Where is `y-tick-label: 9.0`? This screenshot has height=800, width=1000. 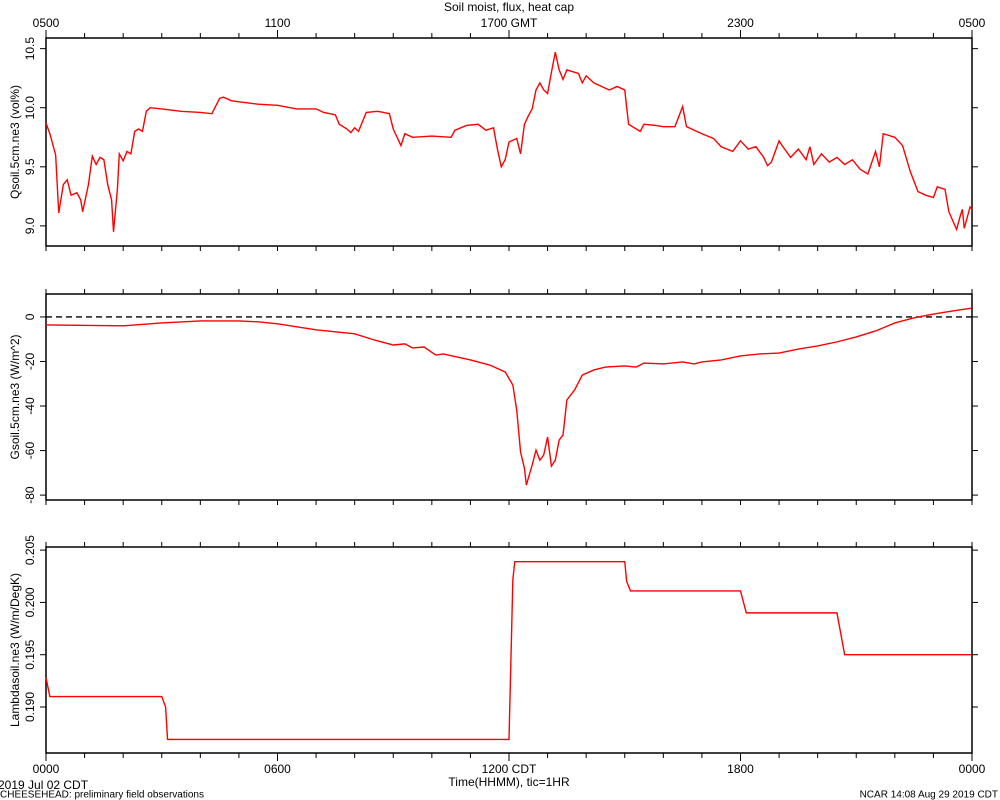 y-tick-label: 9.0 is located at coordinates (30, 225).